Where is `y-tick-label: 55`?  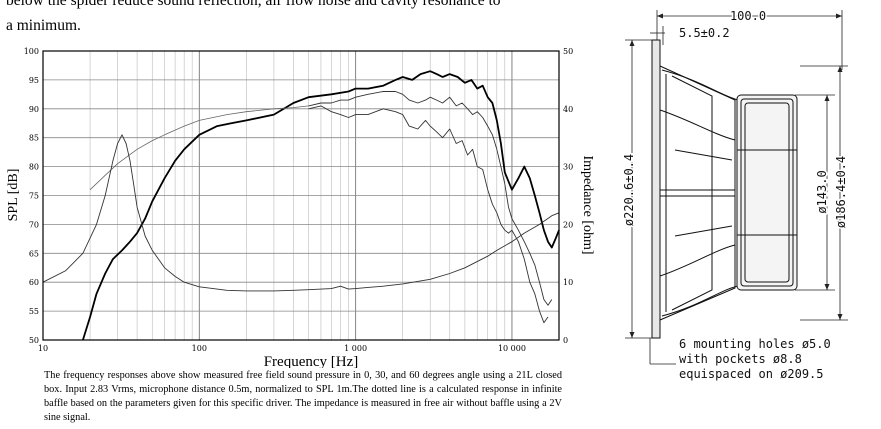 y-tick-label: 55 is located at coordinates (34, 311).